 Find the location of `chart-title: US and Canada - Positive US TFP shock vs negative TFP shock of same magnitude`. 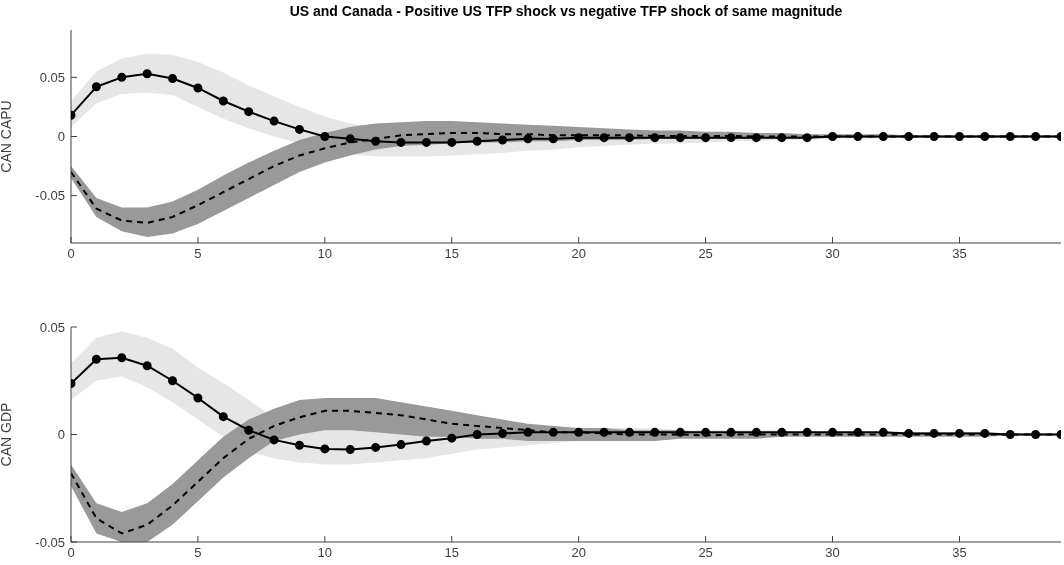

chart-title: US and Canada - Positive US TFP shock vs negative TFP shock of same magnitude is located at coordinates (566, 11).